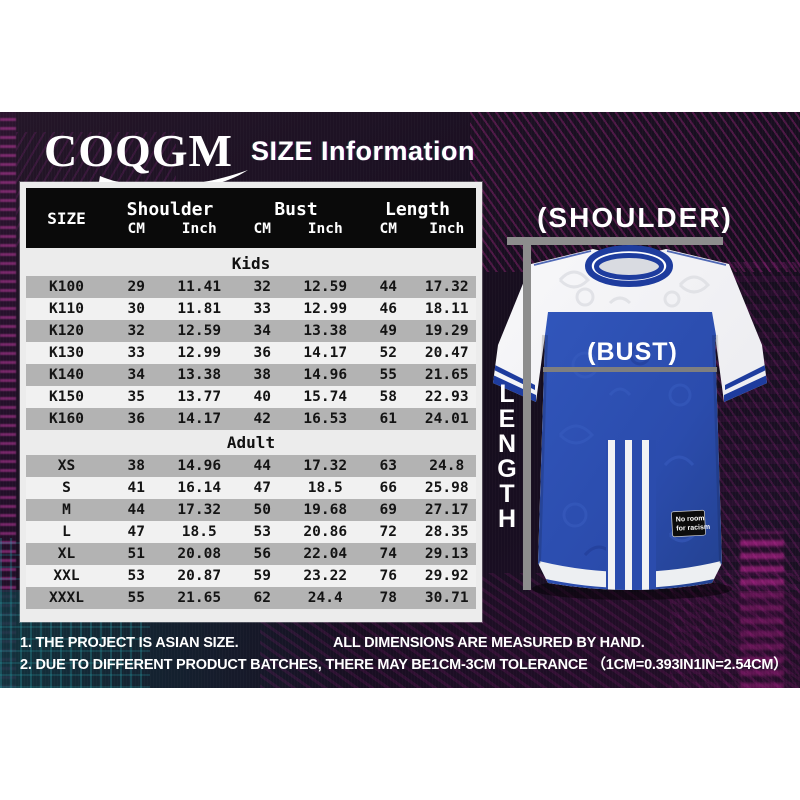 The height and width of the screenshot is (800, 800). What do you see at coordinates (136, 397) in the screenshot?
I see `table-cell: 35` at bounding box center [136, 397].